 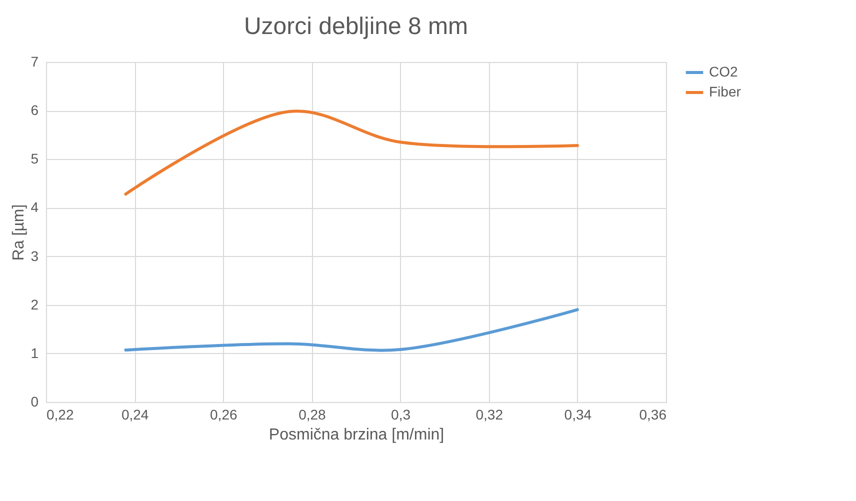 What do you see at coordinates (135, 414) in the screenshot?
I see `x-tick-label: 0,24` at bounding box center [135, 414].